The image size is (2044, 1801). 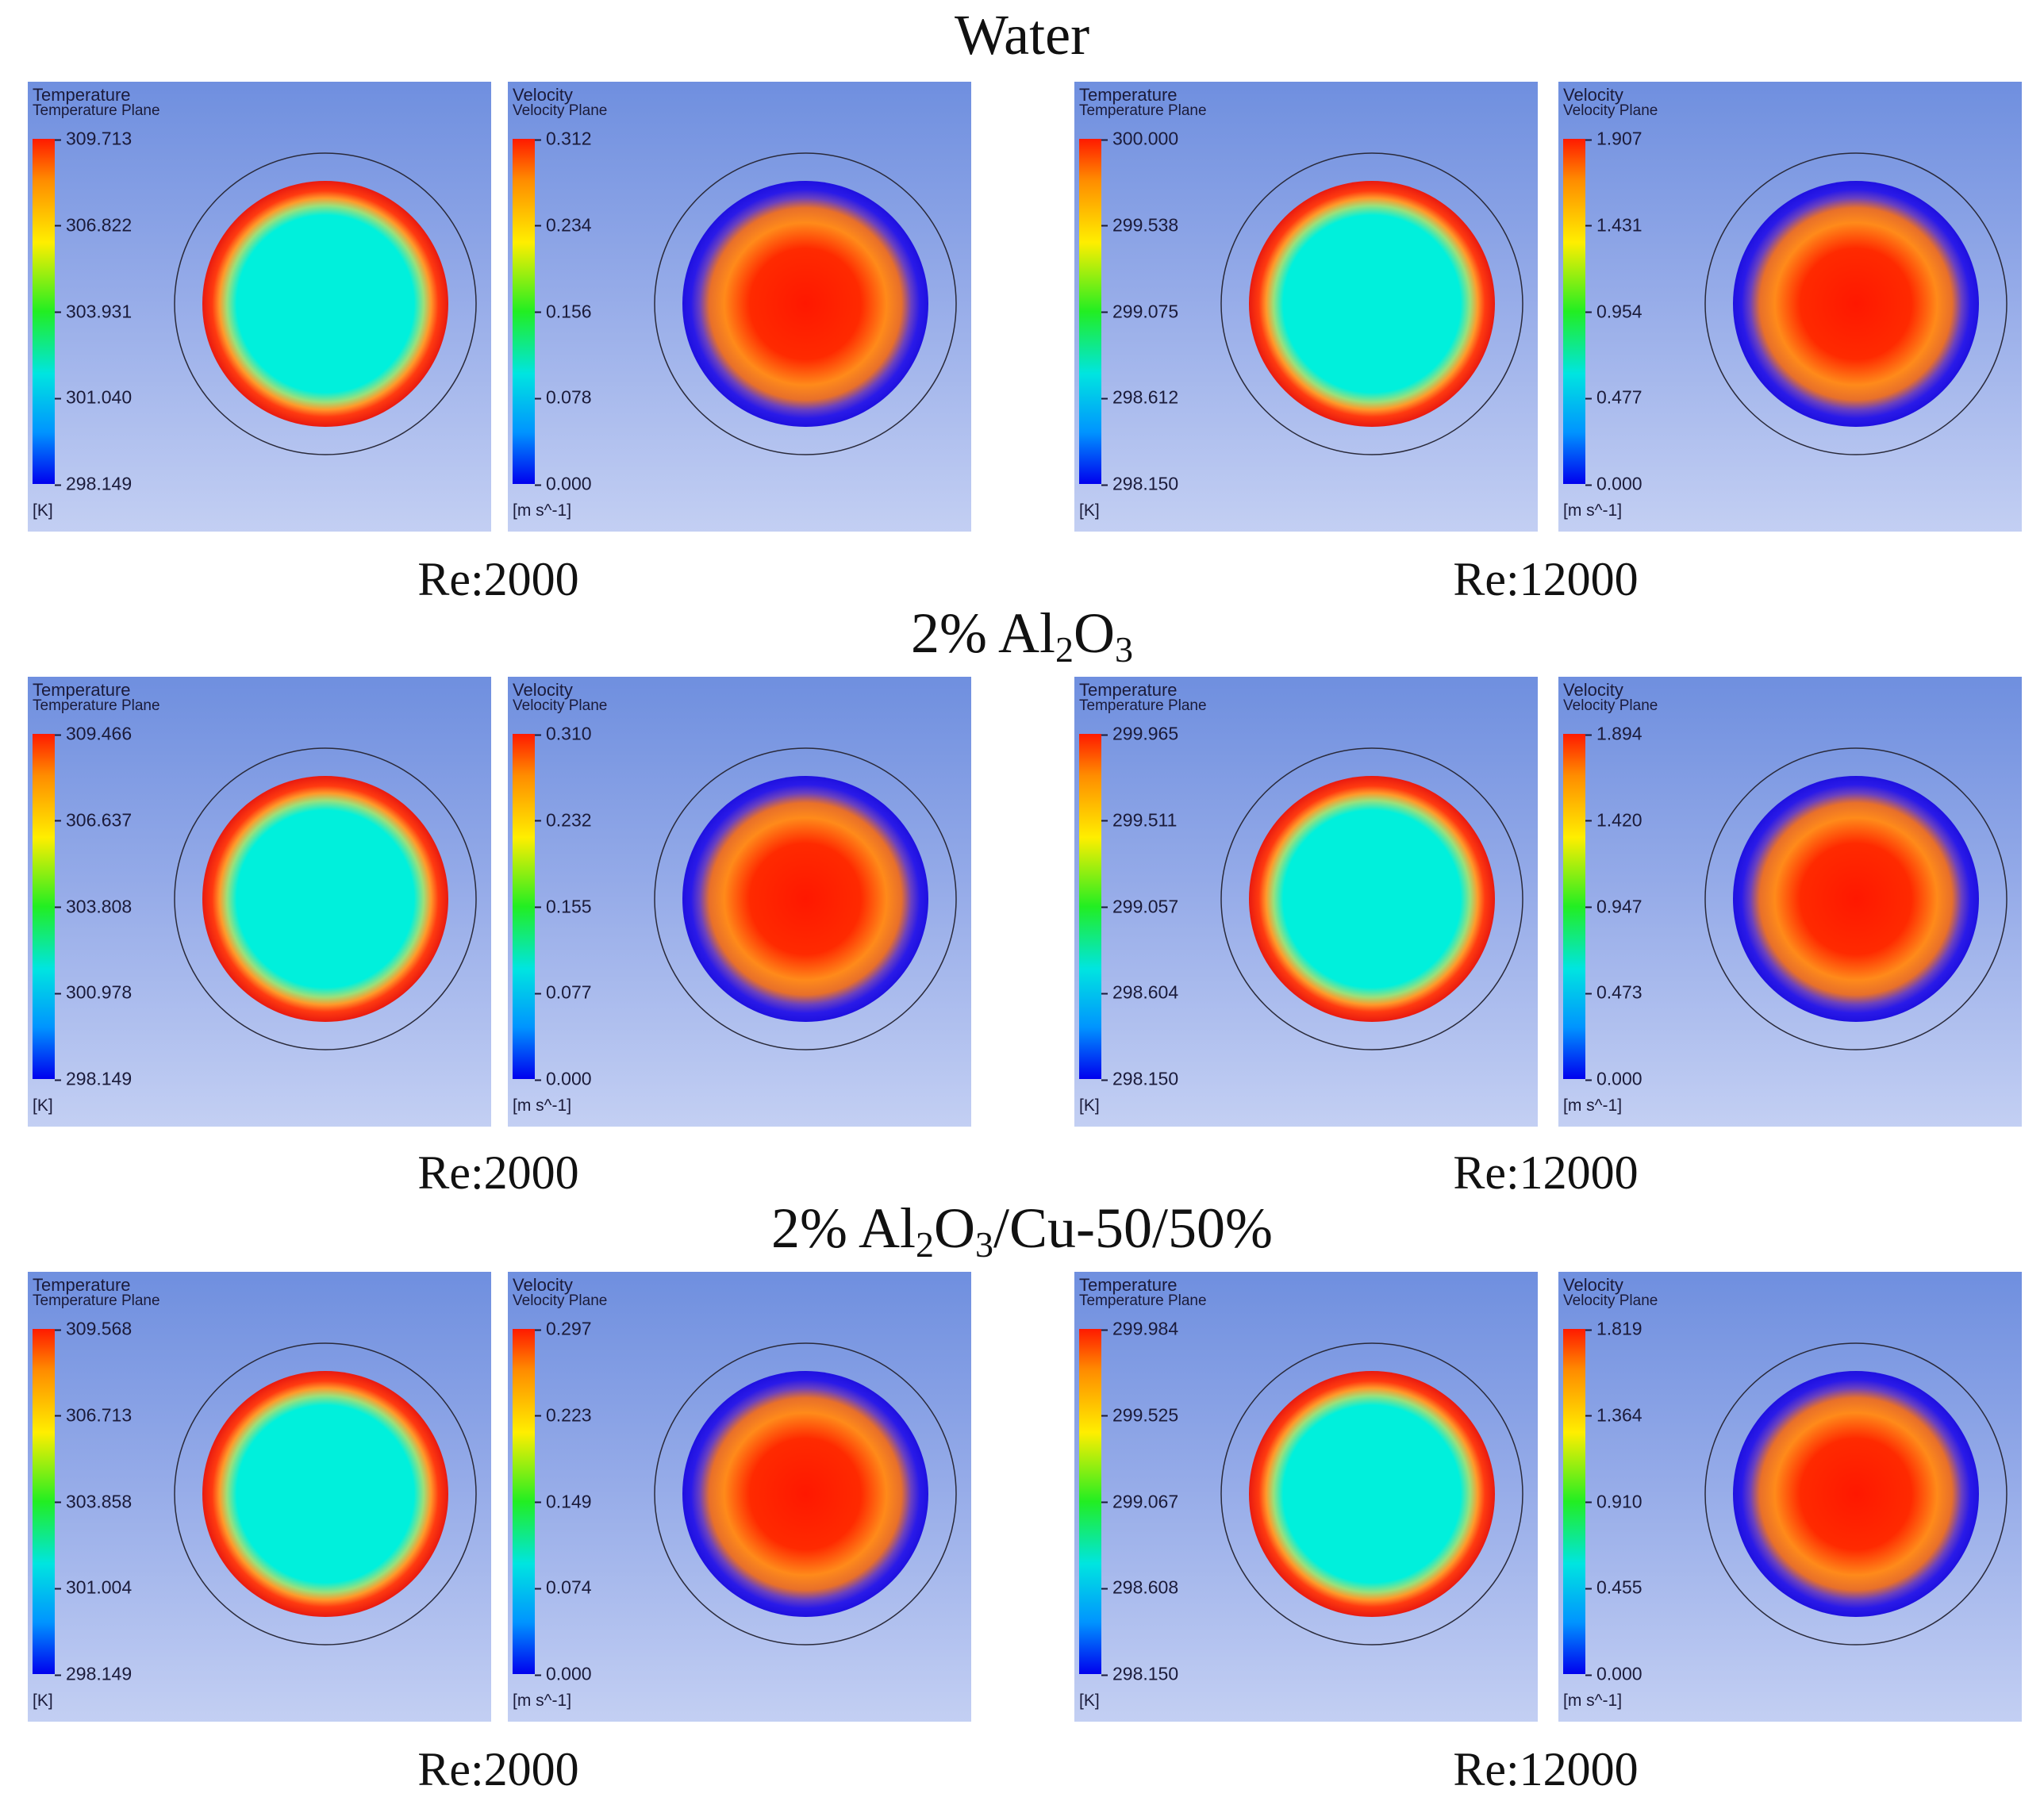 I want to click on title-subscript: 3, so click(x=984, y=1244).